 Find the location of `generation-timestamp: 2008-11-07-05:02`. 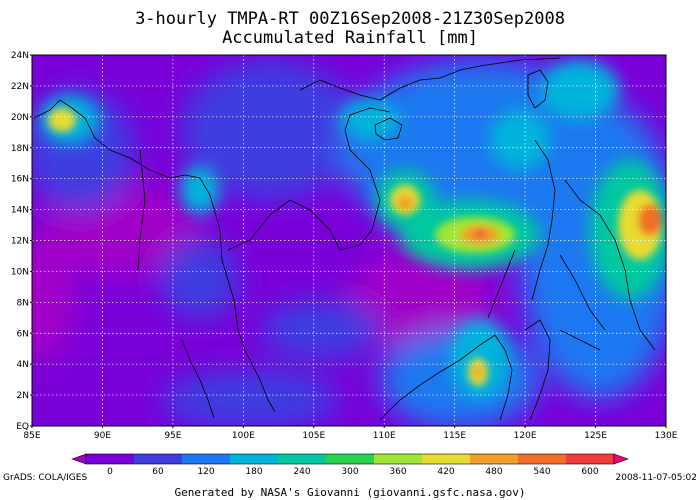

generation-timestamp: 2008-11-07-05:02 is located at coordinates (656, 478).